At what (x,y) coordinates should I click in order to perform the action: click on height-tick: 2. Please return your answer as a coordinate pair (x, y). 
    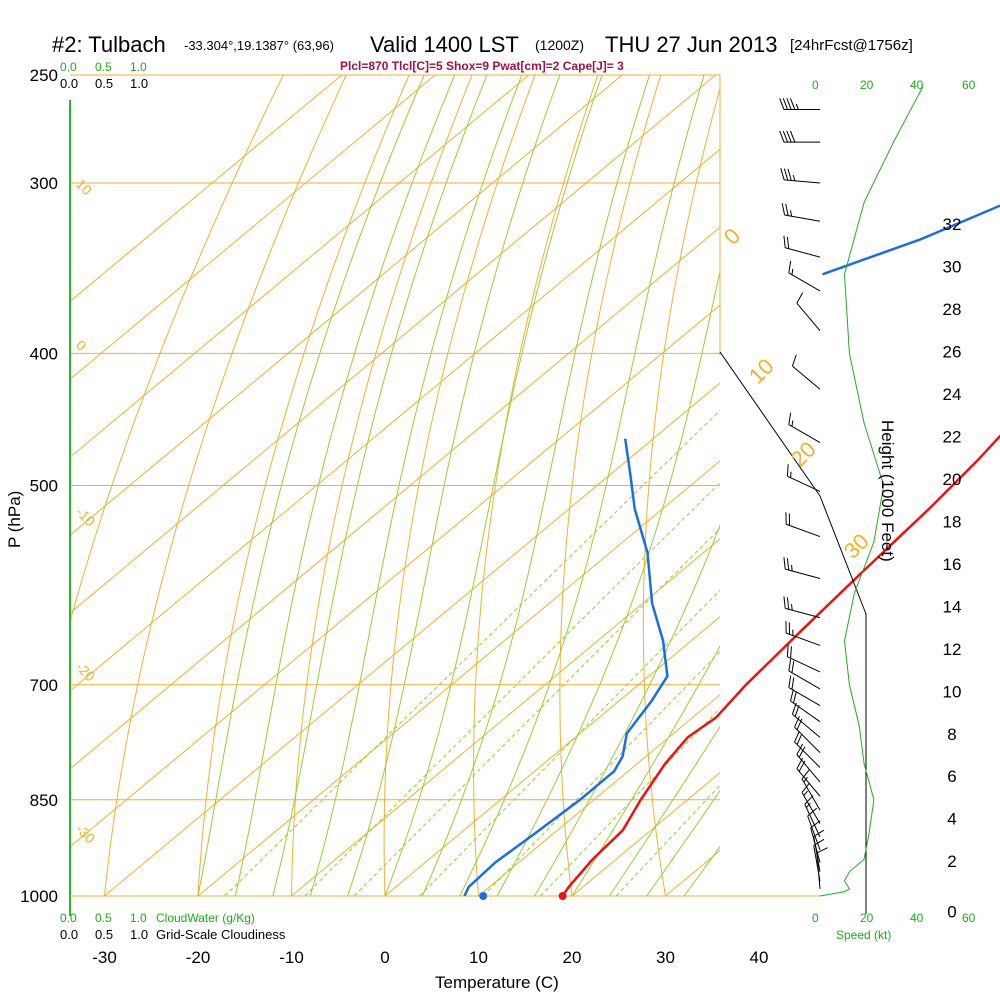
    Looking at the image, I should click on (951, 861).